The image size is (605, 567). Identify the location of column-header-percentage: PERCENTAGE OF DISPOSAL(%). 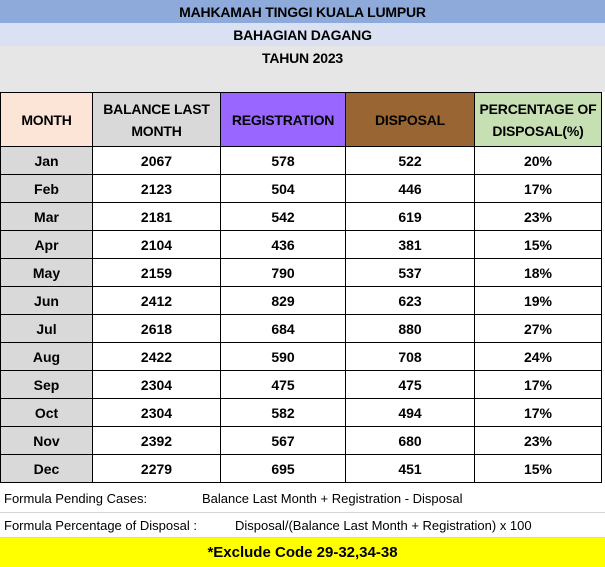
(538, 119).